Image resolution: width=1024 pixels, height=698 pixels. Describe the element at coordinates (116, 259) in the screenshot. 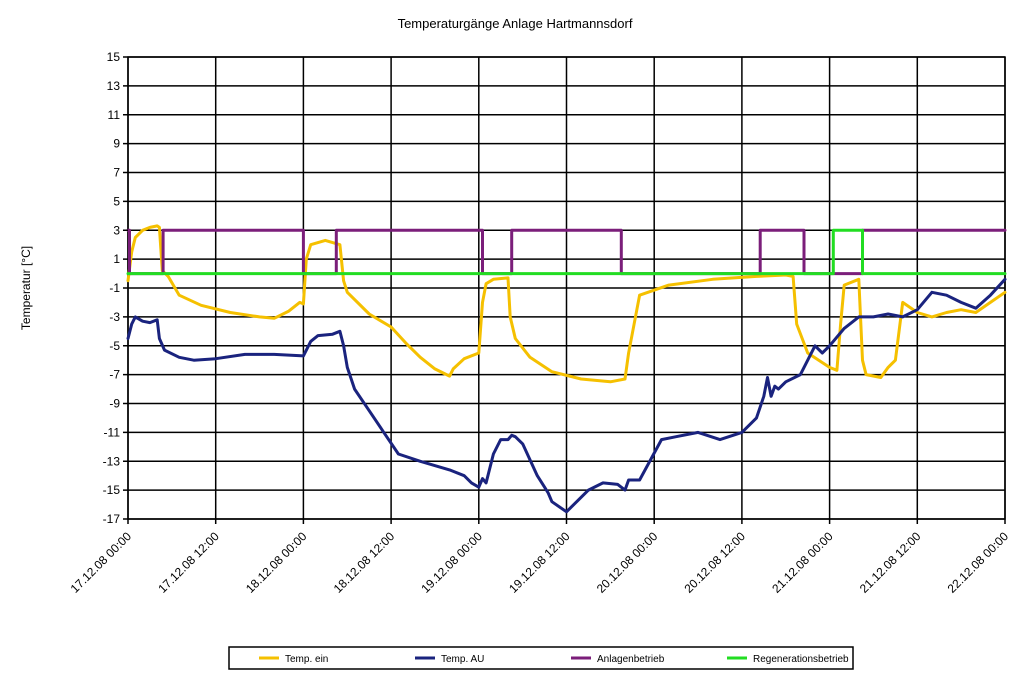

I see `y-tick-label: 1` at that location.